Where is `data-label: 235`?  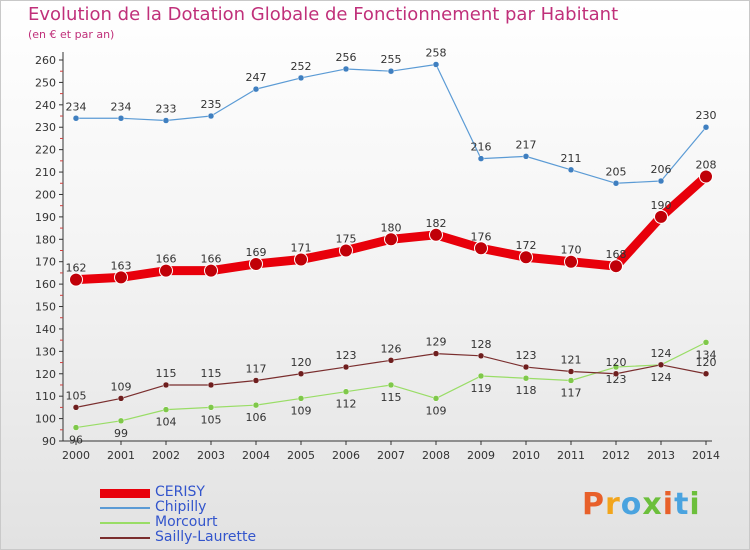 data-label: 235 is located at coordinates (211, 104).